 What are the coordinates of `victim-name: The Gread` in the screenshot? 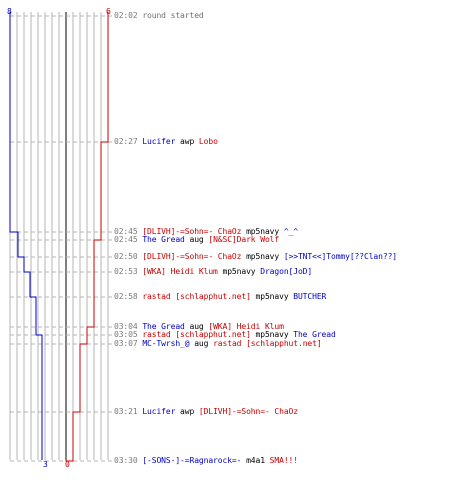 It's located at (314, 334).